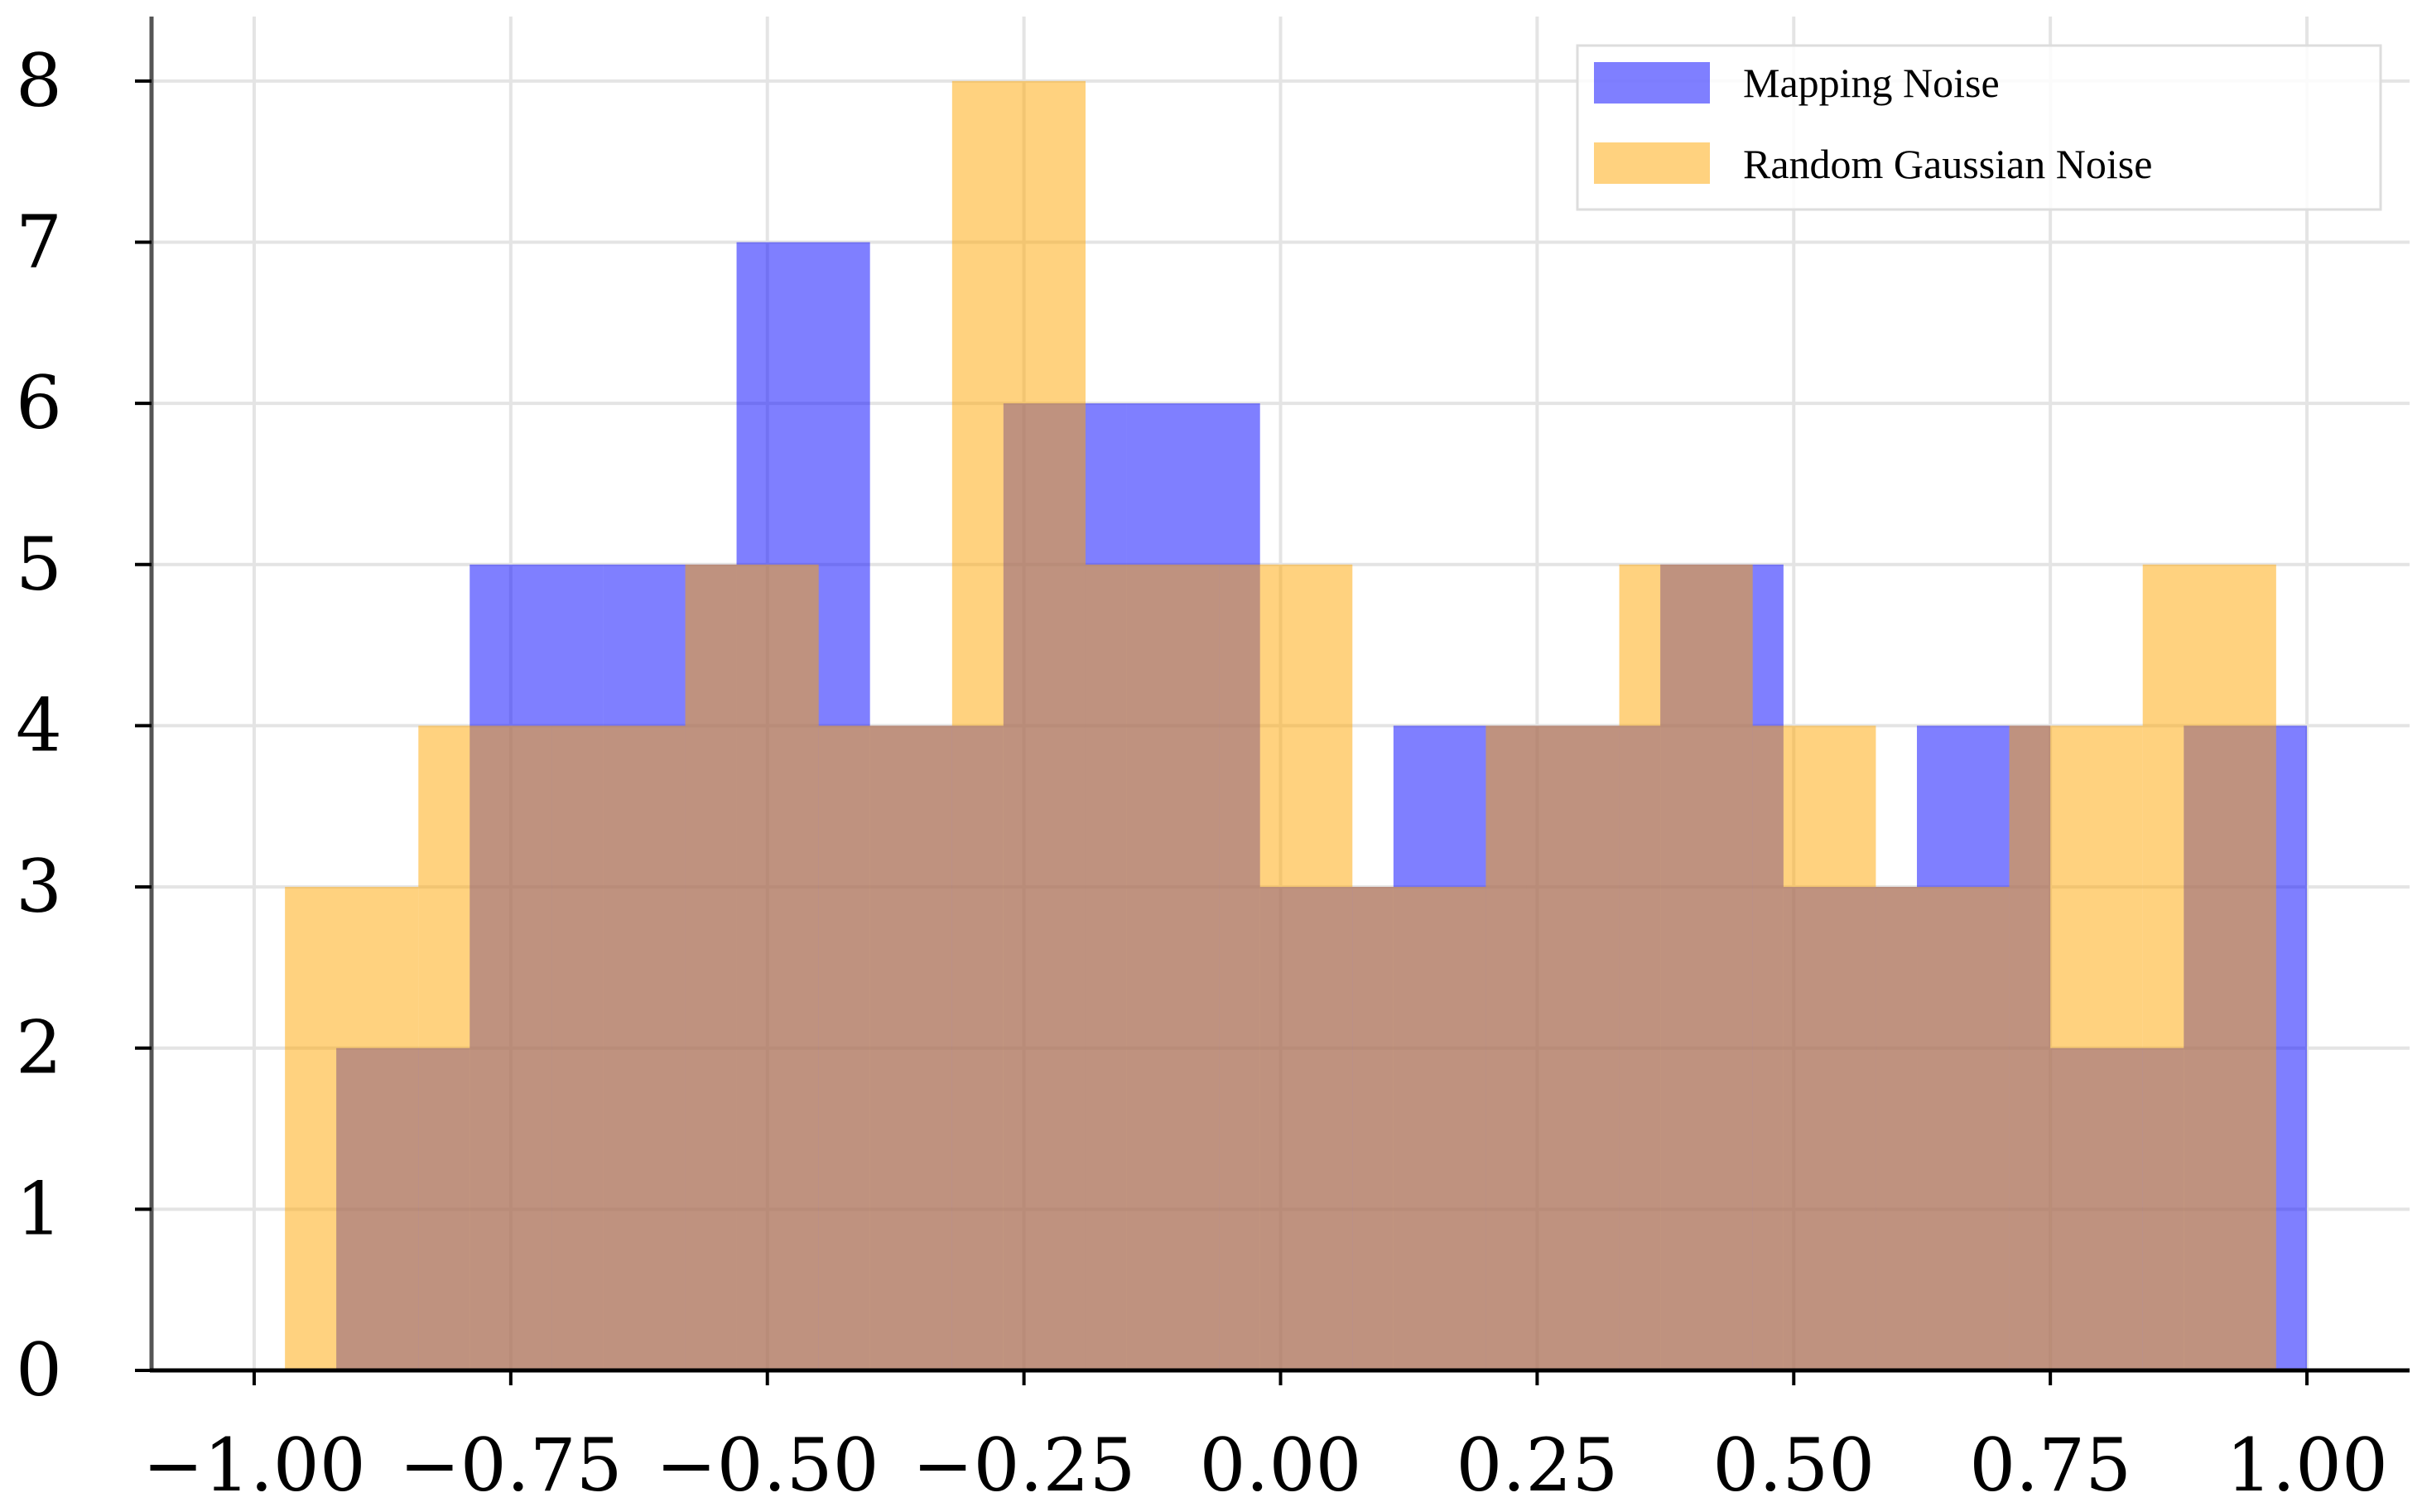 Image resolution: width=2422 pixels, height=1512 pixels. Describe the element at coordinates (1281, 1465) in the screenshot. I see `x-tick-label: 0.00` at that location.